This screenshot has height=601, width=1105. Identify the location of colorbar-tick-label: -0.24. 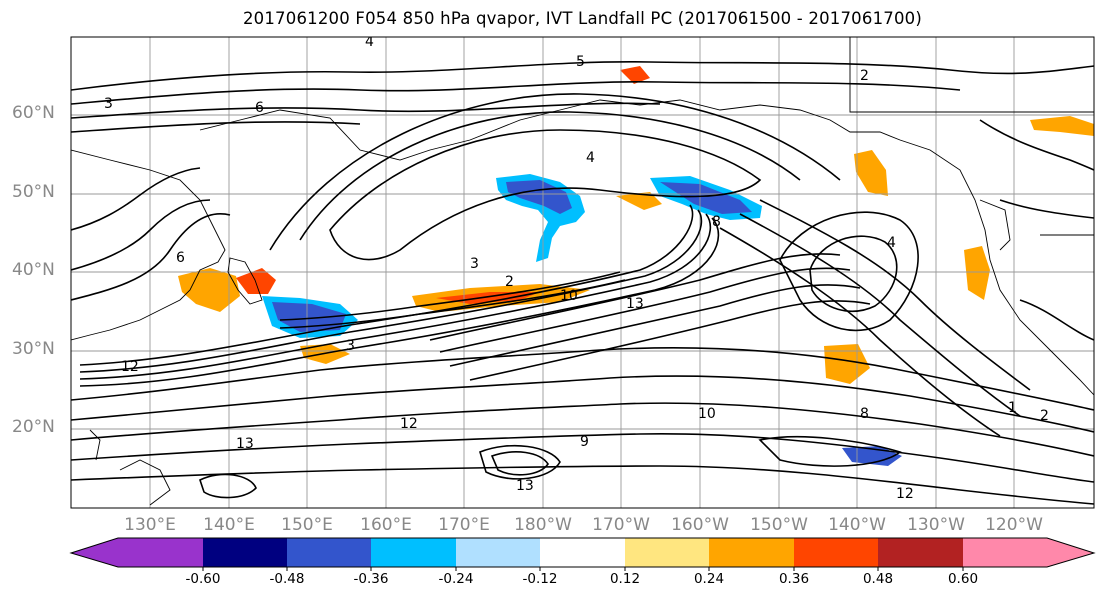
(456, 579).